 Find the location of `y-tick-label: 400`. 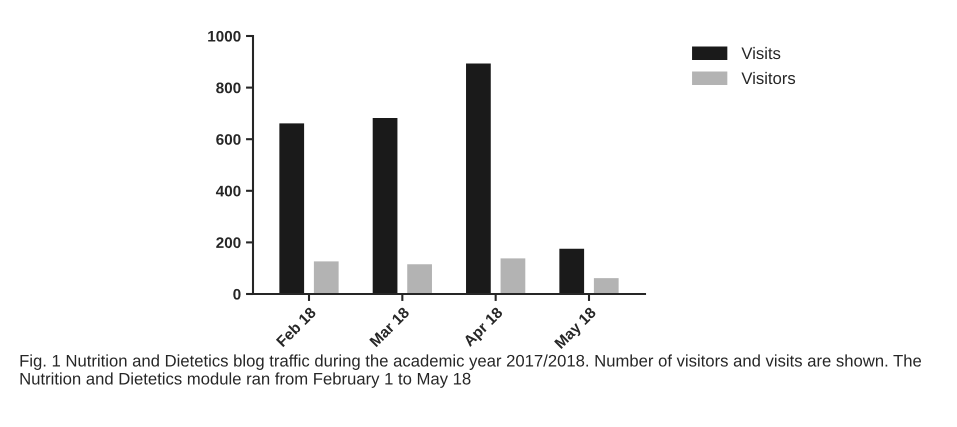

y-tick-label: 400 is located at coordinates (228, 191).